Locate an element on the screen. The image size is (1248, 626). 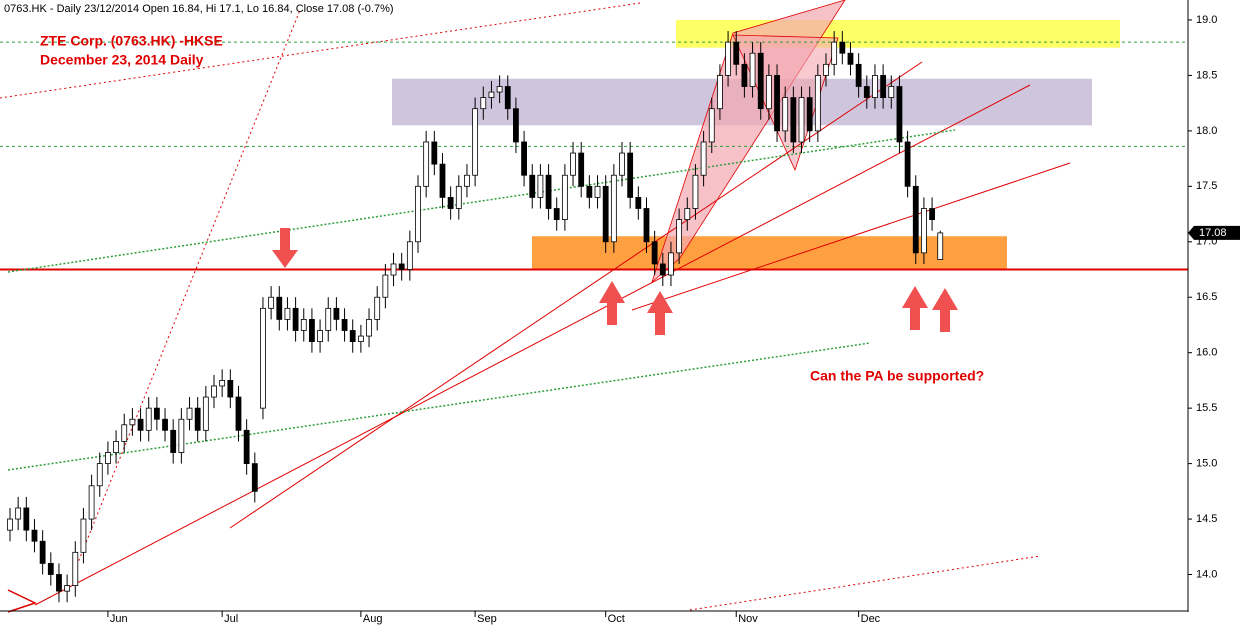
x-tick-label: Sep is located at coordinates (487, 619).